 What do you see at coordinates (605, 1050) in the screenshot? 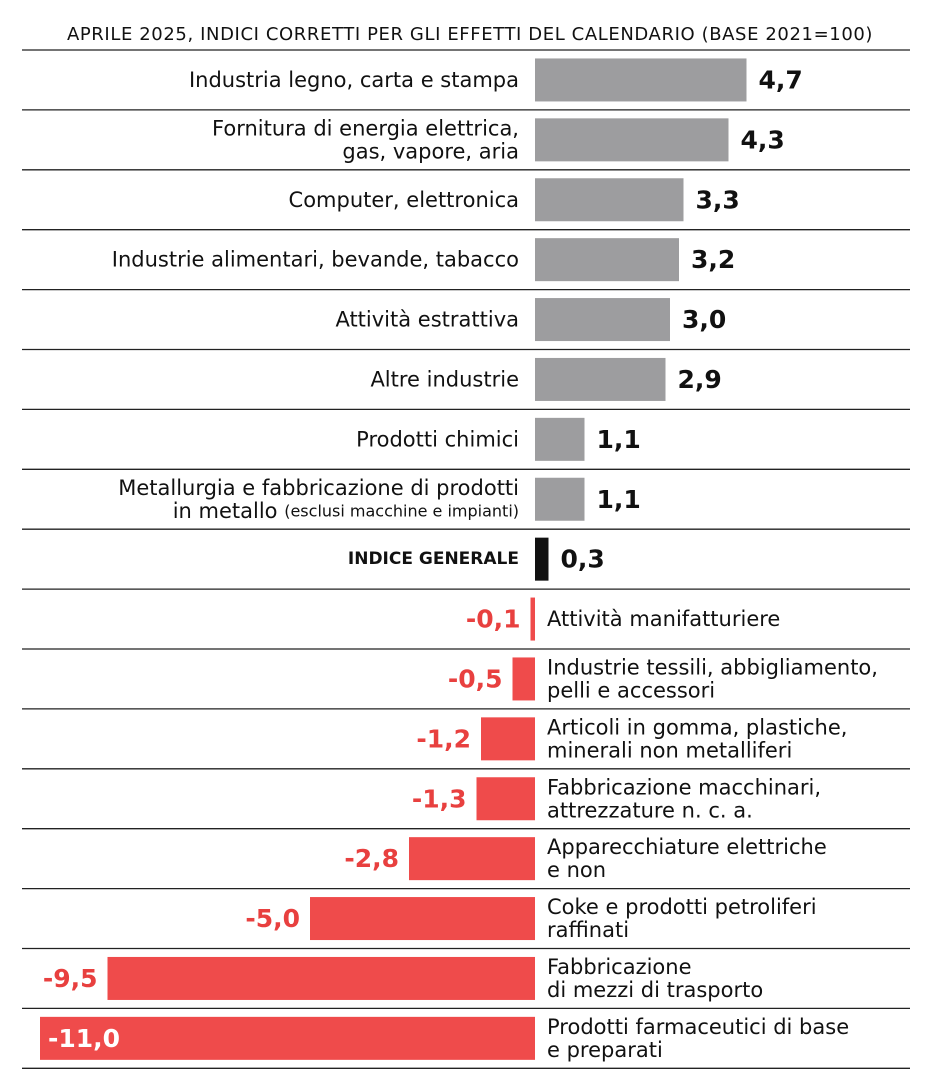
I see `category-label-line: e preparati` at bounding box center [605, 1050].